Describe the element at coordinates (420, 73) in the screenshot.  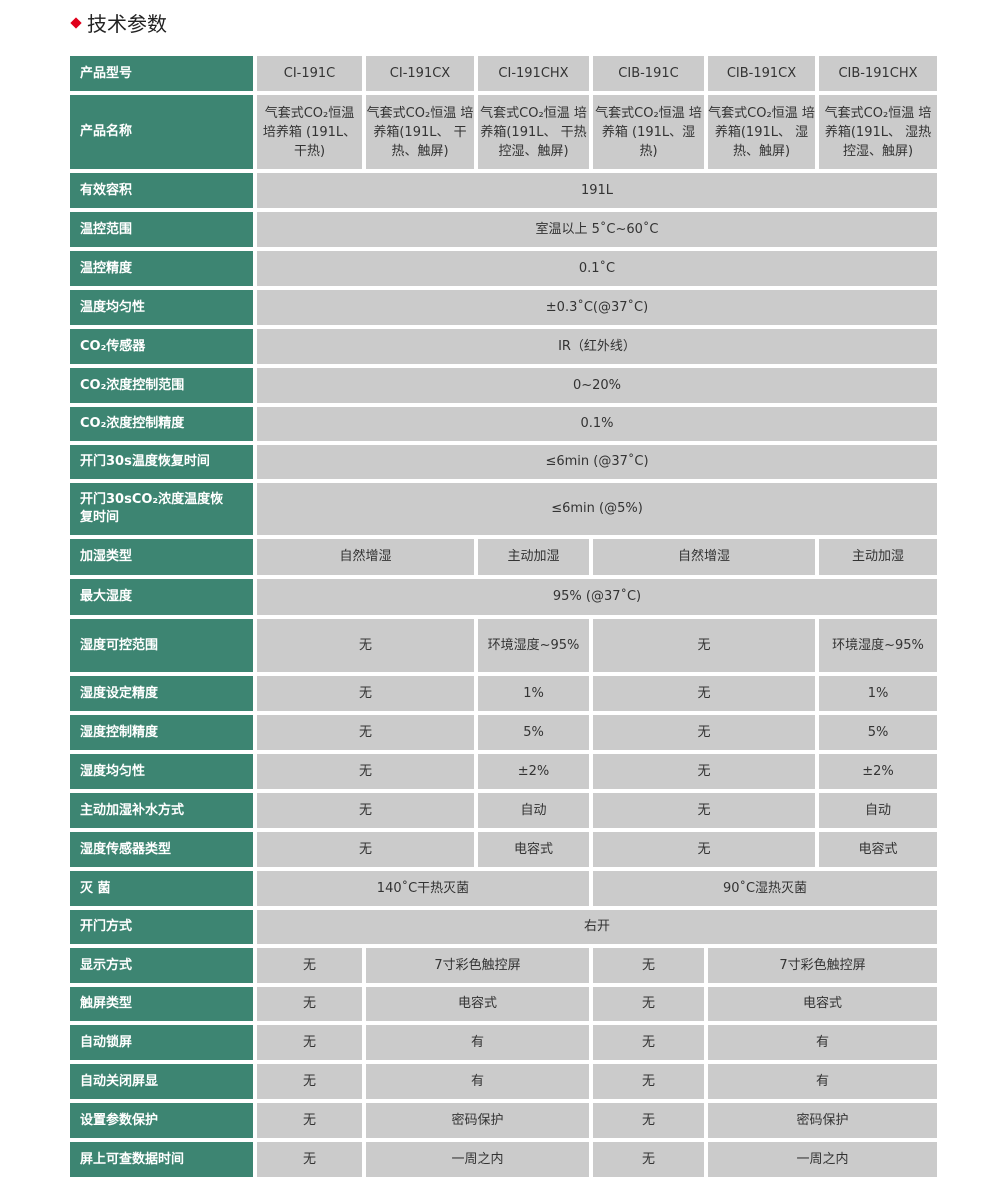
I see `table-cell: CI-191CX` at that location.